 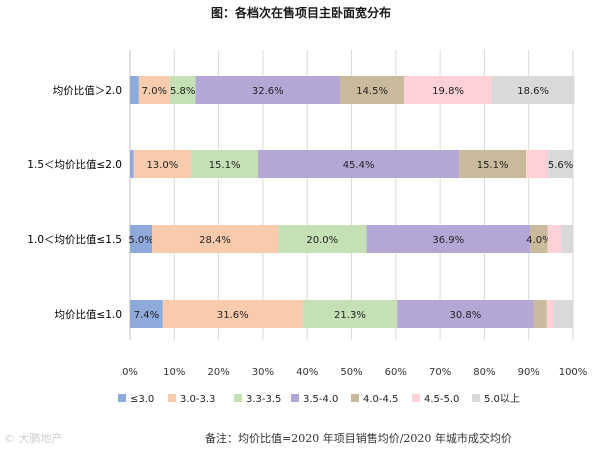 I want to click on x-tick-label: 50%, so click(x=351, y=372).